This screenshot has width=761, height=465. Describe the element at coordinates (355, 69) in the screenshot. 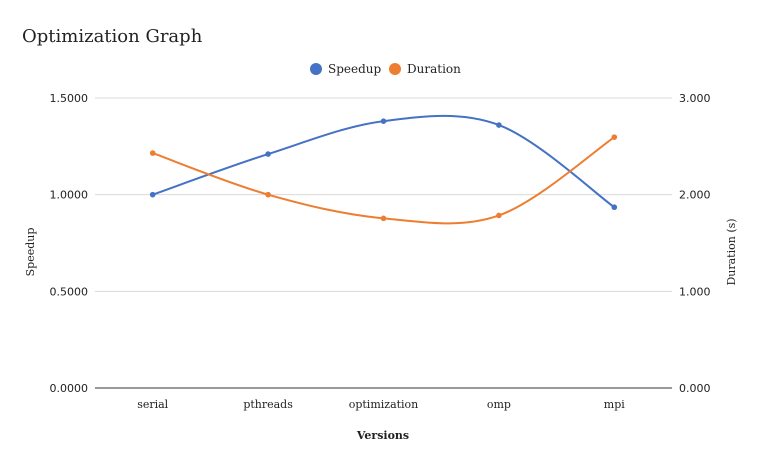

I see `legend-label-speedup: Speedup` at that location.